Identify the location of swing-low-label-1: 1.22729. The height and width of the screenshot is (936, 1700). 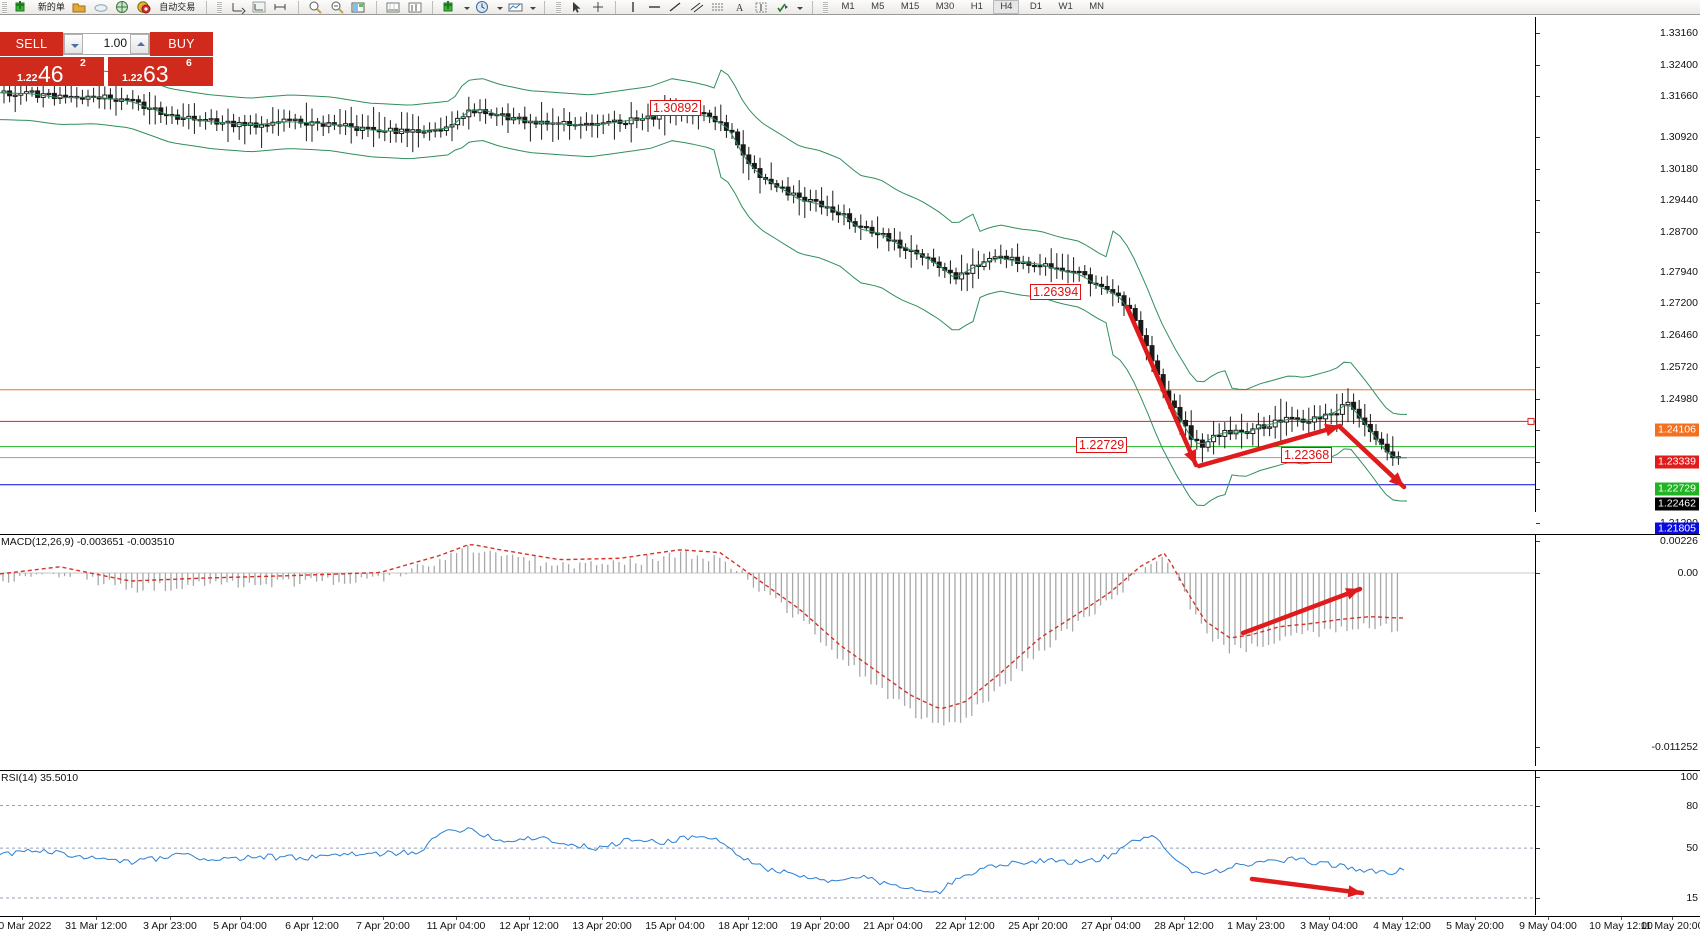
(1102, 445).